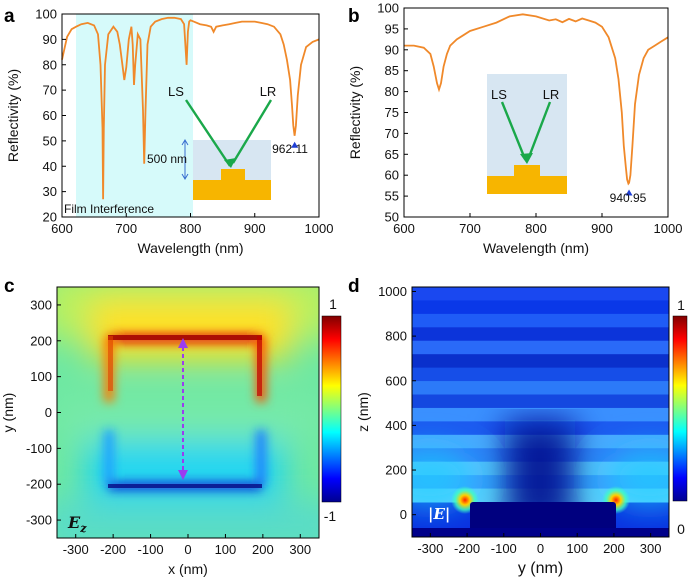 The width and height of the screenshot is (688, 588). Describe the element at coordinates (331, 409) in the screenshot. I see `colorbar-c` at that location.